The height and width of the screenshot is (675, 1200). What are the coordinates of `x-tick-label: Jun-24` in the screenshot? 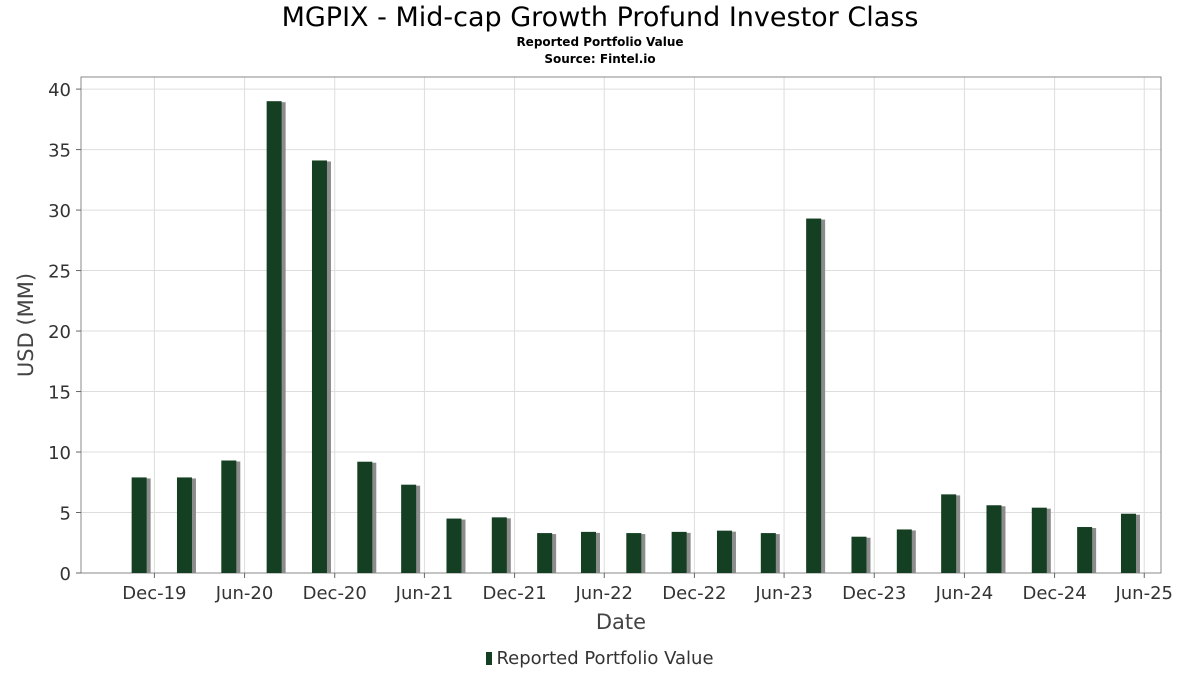 It's located at (964, 593).